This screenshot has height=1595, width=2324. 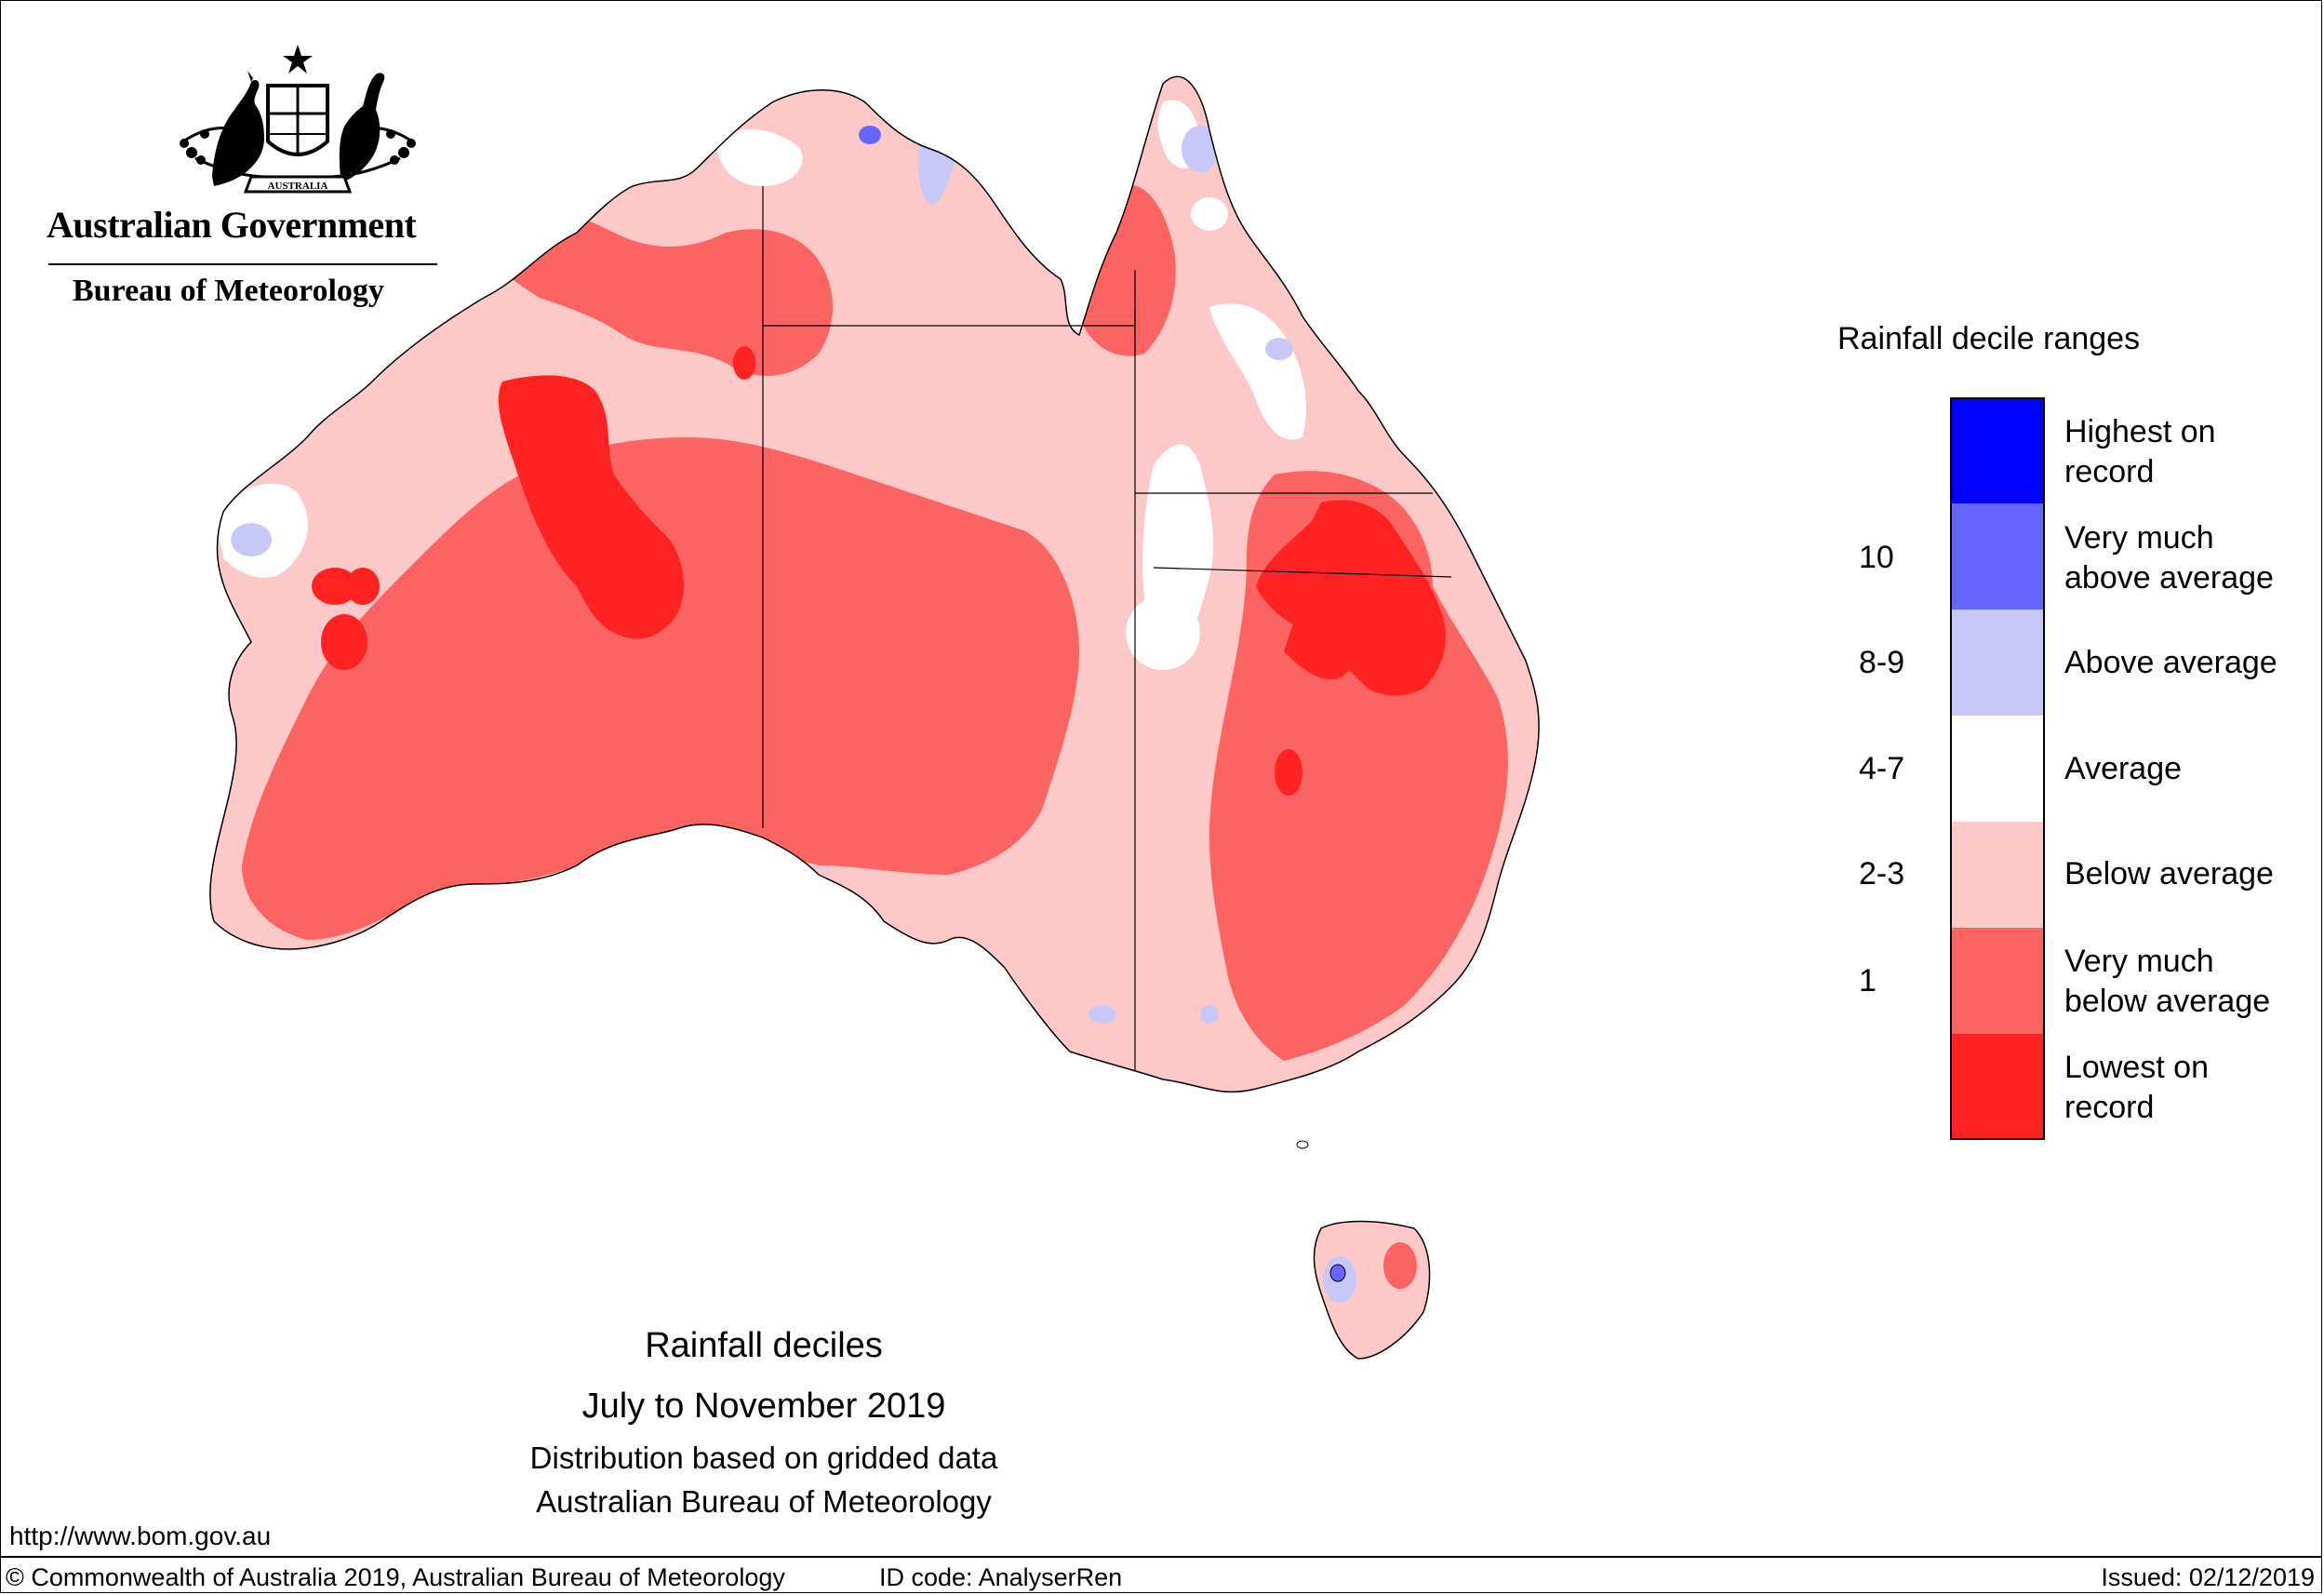 What do you see at coordinates (2136, 1087) in the screenshot?
I see `legend-label-lowest: Lowest on record` at bounding box center [2136, 1087].